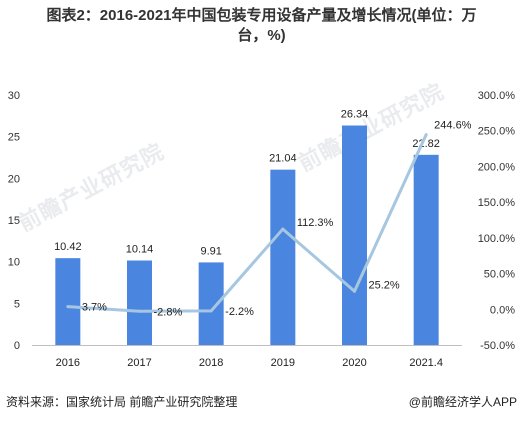 The height and width of the screenshot is (424, 523). Describe the element at coordinates (14, 138) in the screenshot. I see `y-left-tick-label: 25` at that location.